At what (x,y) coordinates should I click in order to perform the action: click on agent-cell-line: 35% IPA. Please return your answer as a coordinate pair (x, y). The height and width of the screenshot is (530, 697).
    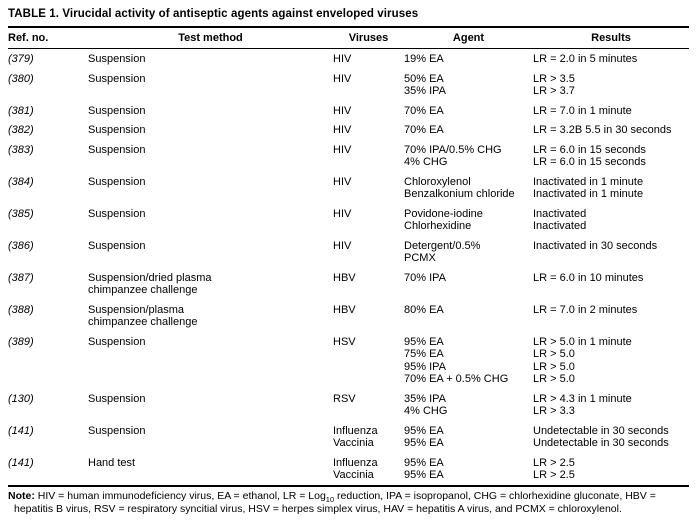
    Looking at the image, I should click on (425, 398).